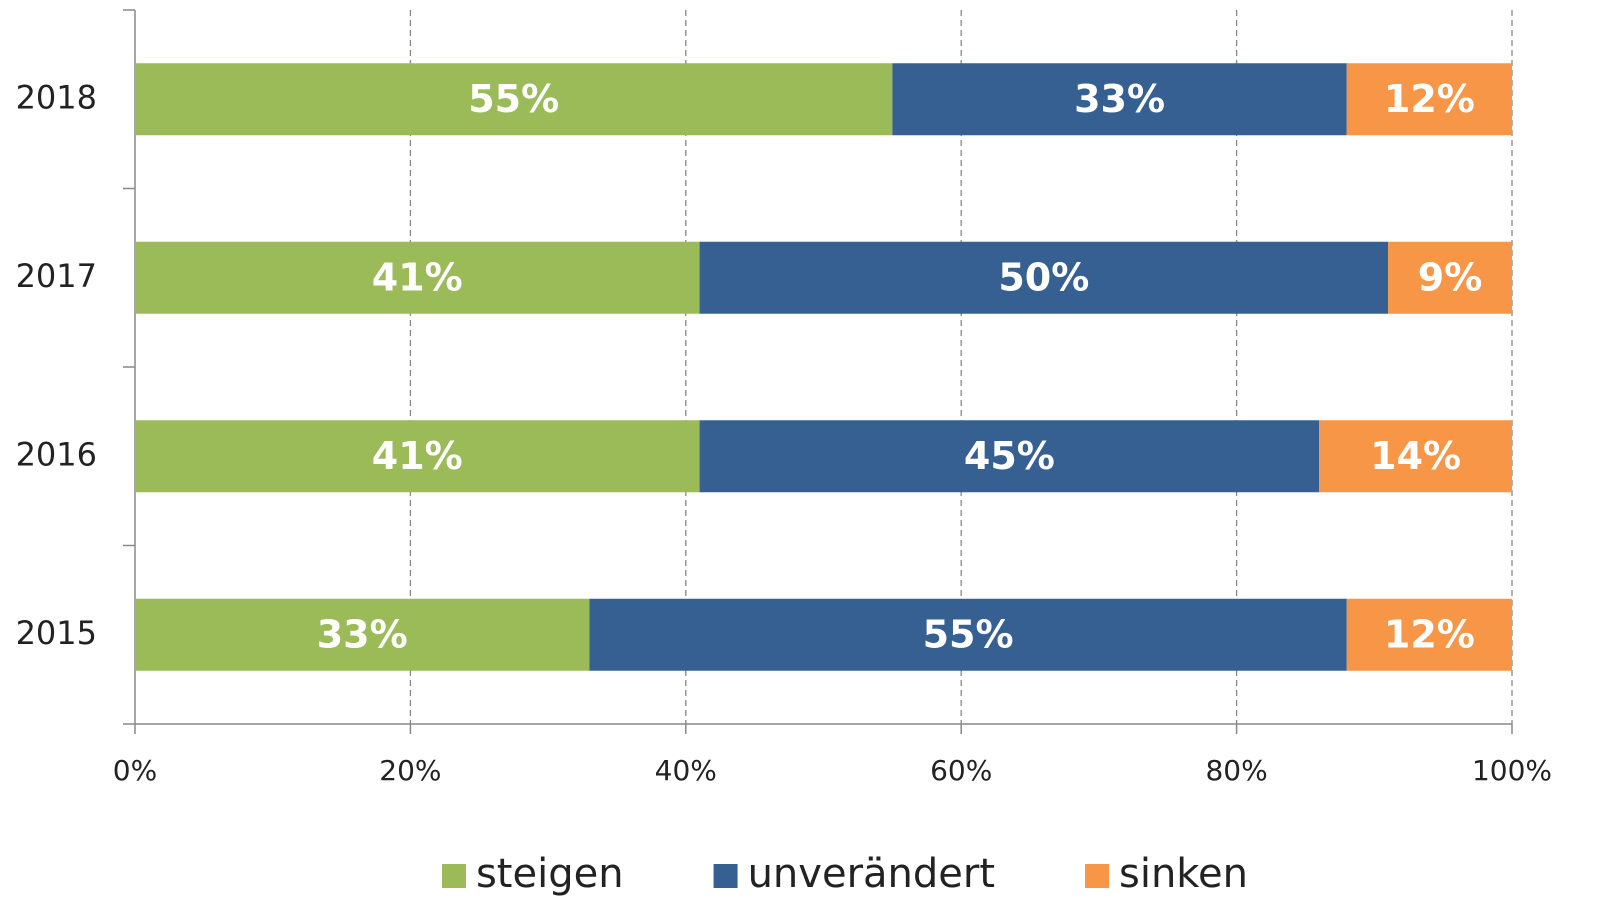 This screenshot has height=921, width=1610. I want to click on x-tick-label: 80%, so click(1236, 770).